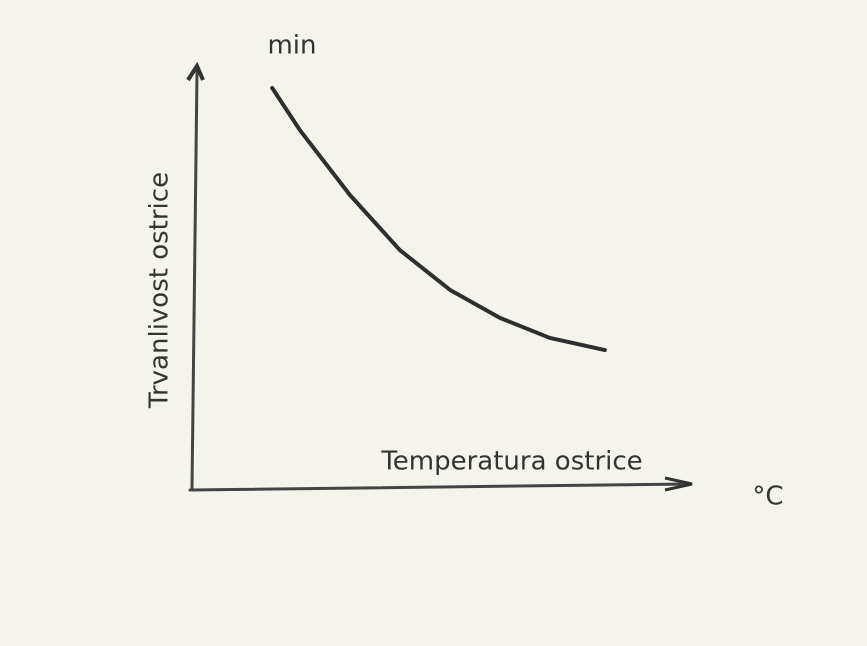 This screenshot has width=867, height=646. What do you see at coordinates (767, 497) in the screenshot?
I see `x-axis-unit: °C` at bounding box center [767, 497].